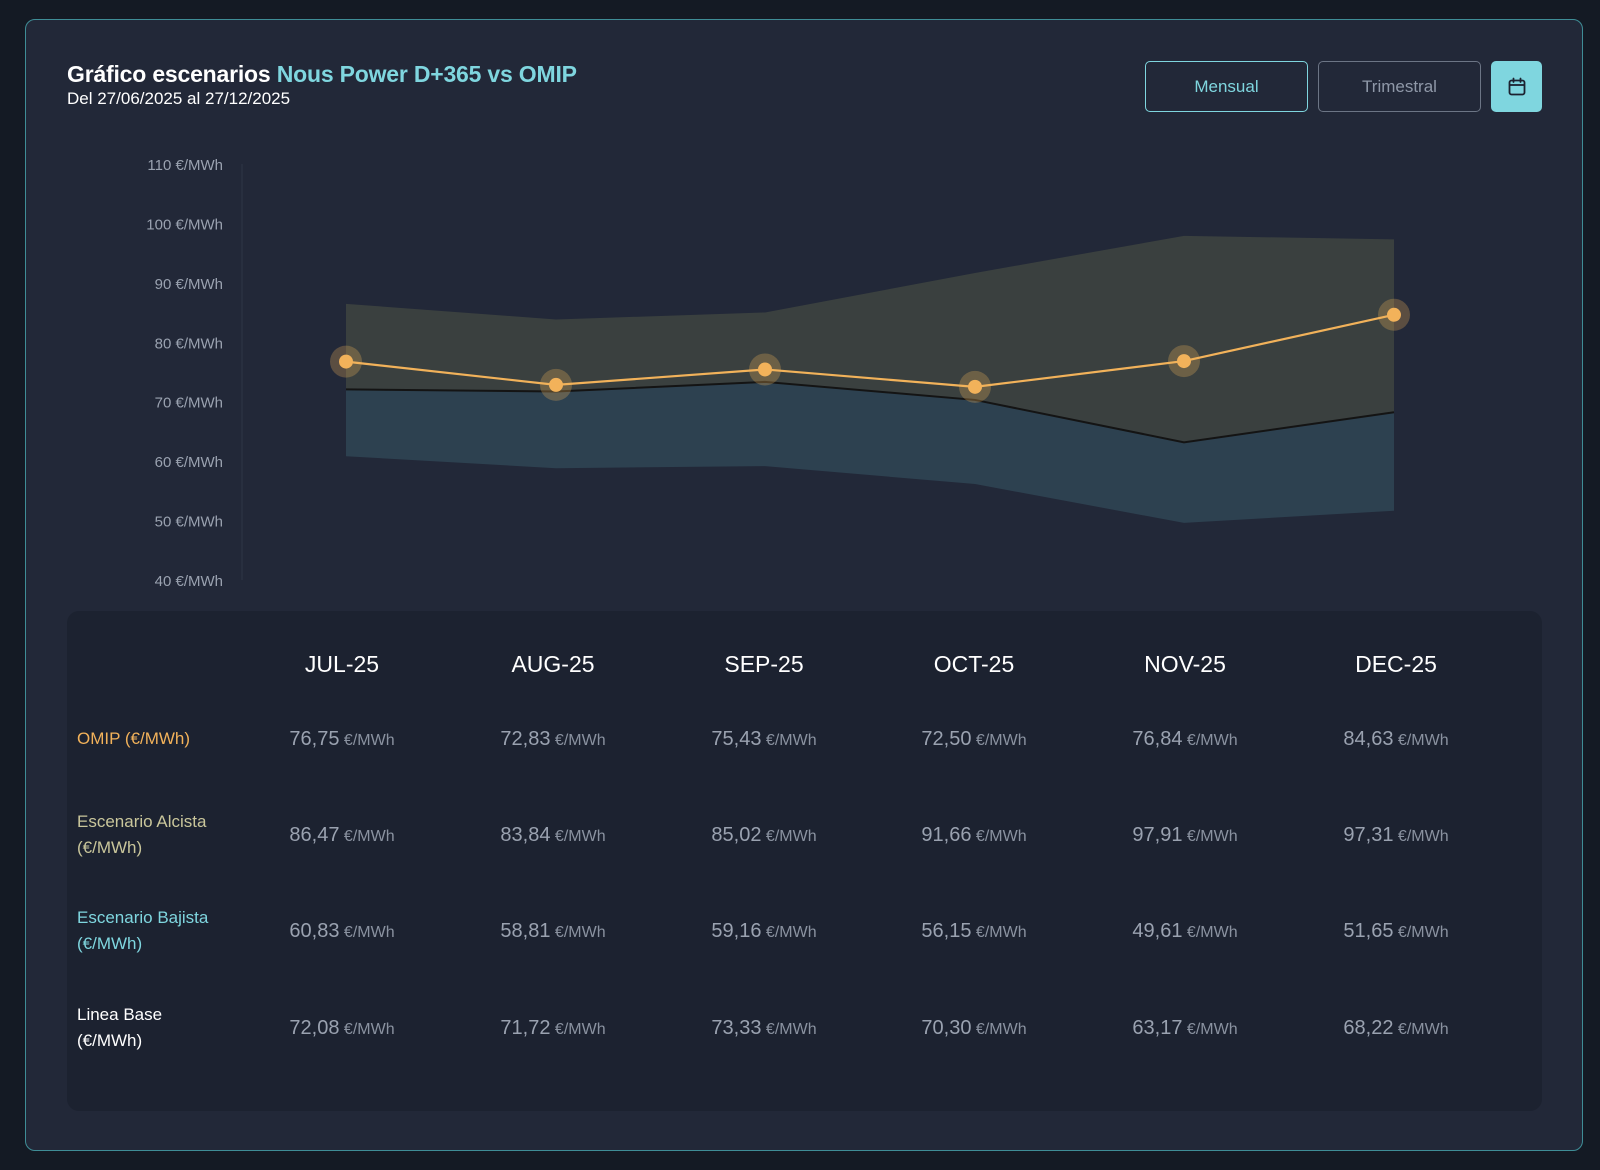 The image size is (1600, 1170). Describe the element at coordinates (1399, 86) in the screenshot. I see `trimestral-button: Trimestral` at that location.